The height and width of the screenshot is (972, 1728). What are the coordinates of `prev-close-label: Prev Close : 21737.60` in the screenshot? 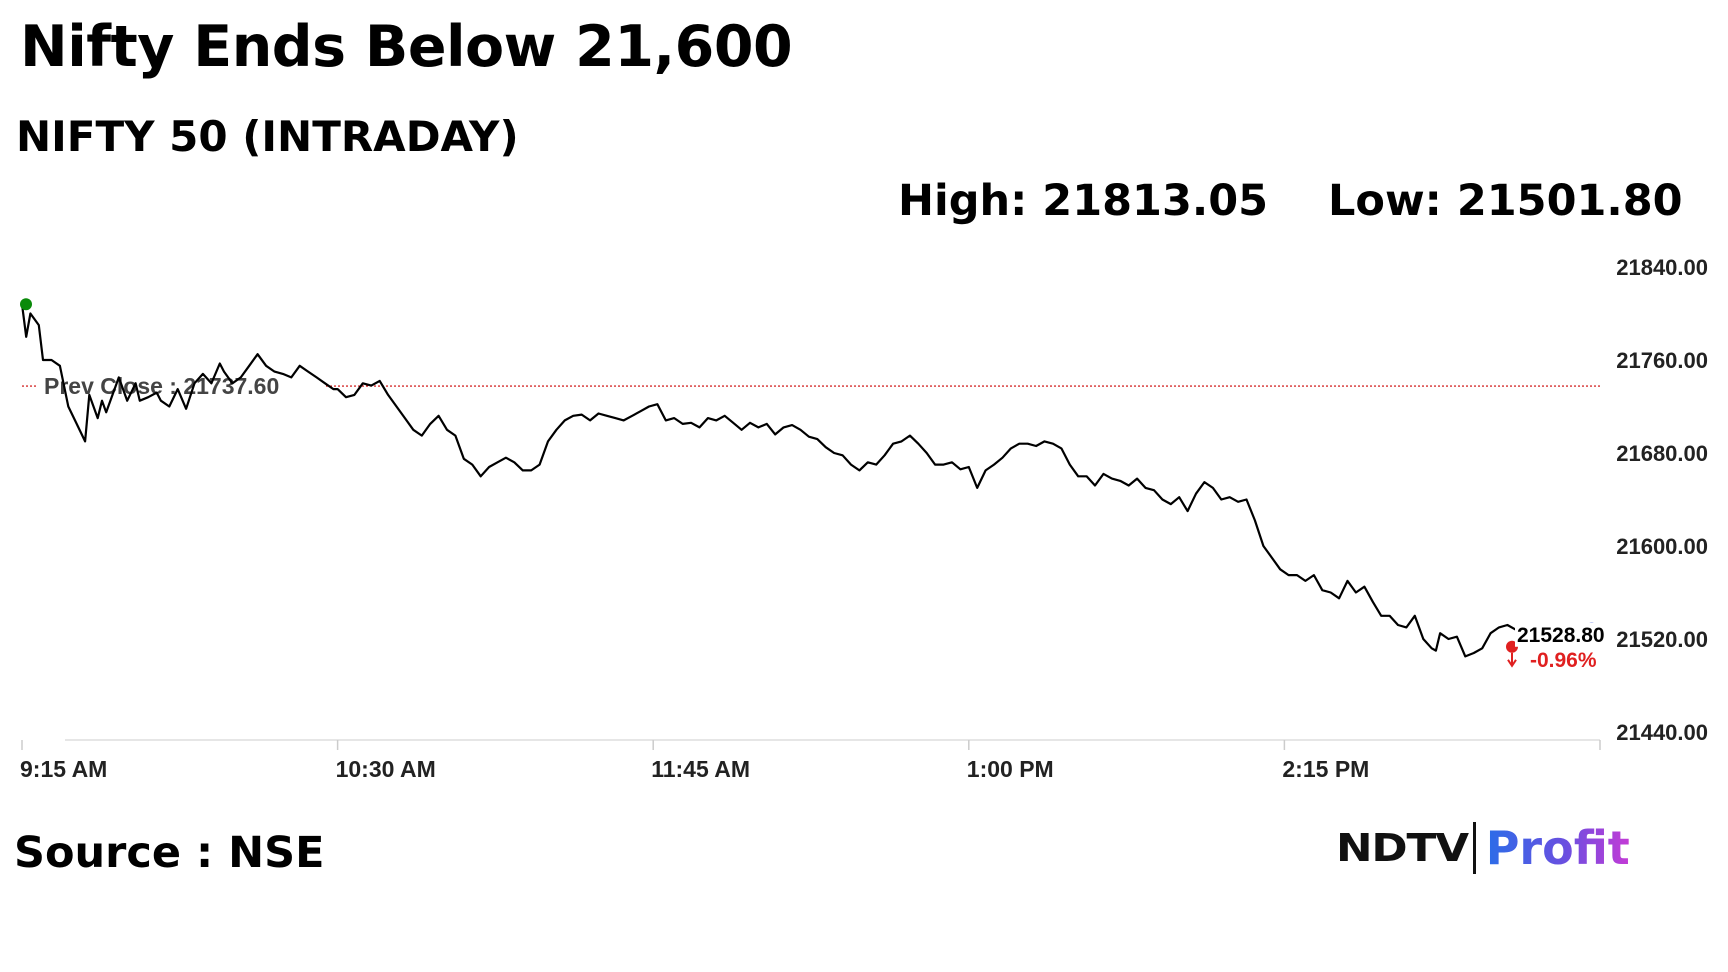 It's located at (161, 386).